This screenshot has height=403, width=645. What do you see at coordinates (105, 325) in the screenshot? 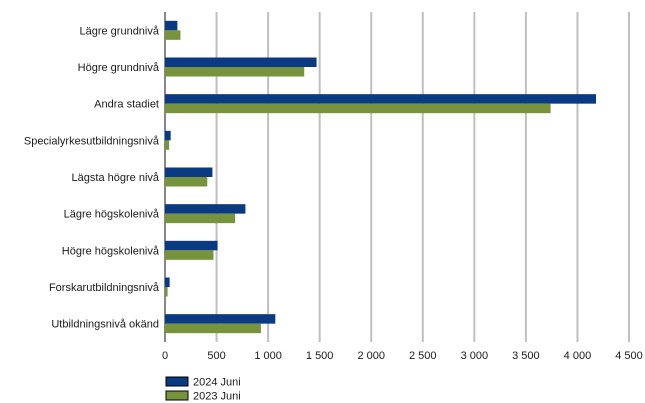
I see `category-label-8: Utbildningsnivå okänd` at bounding box center [105, 325].